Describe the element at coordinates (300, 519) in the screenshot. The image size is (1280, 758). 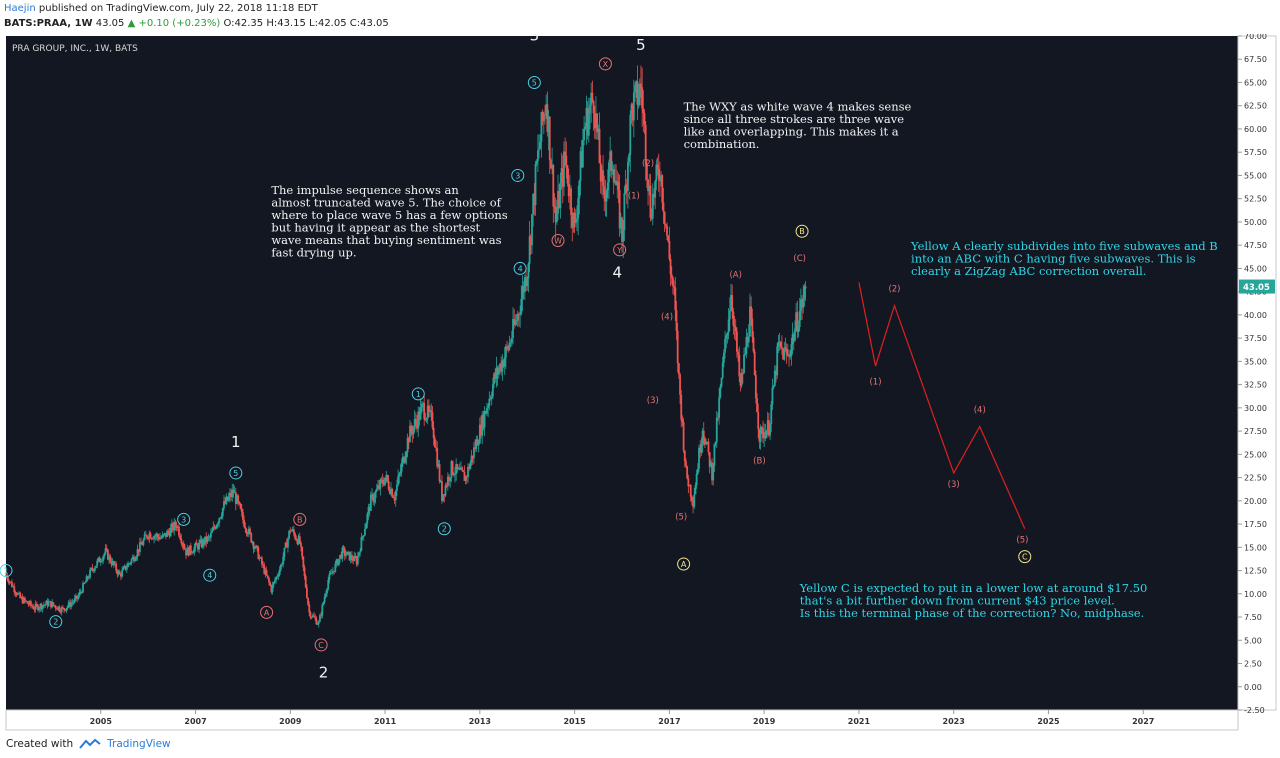
I see `wave-label: B` at that location.